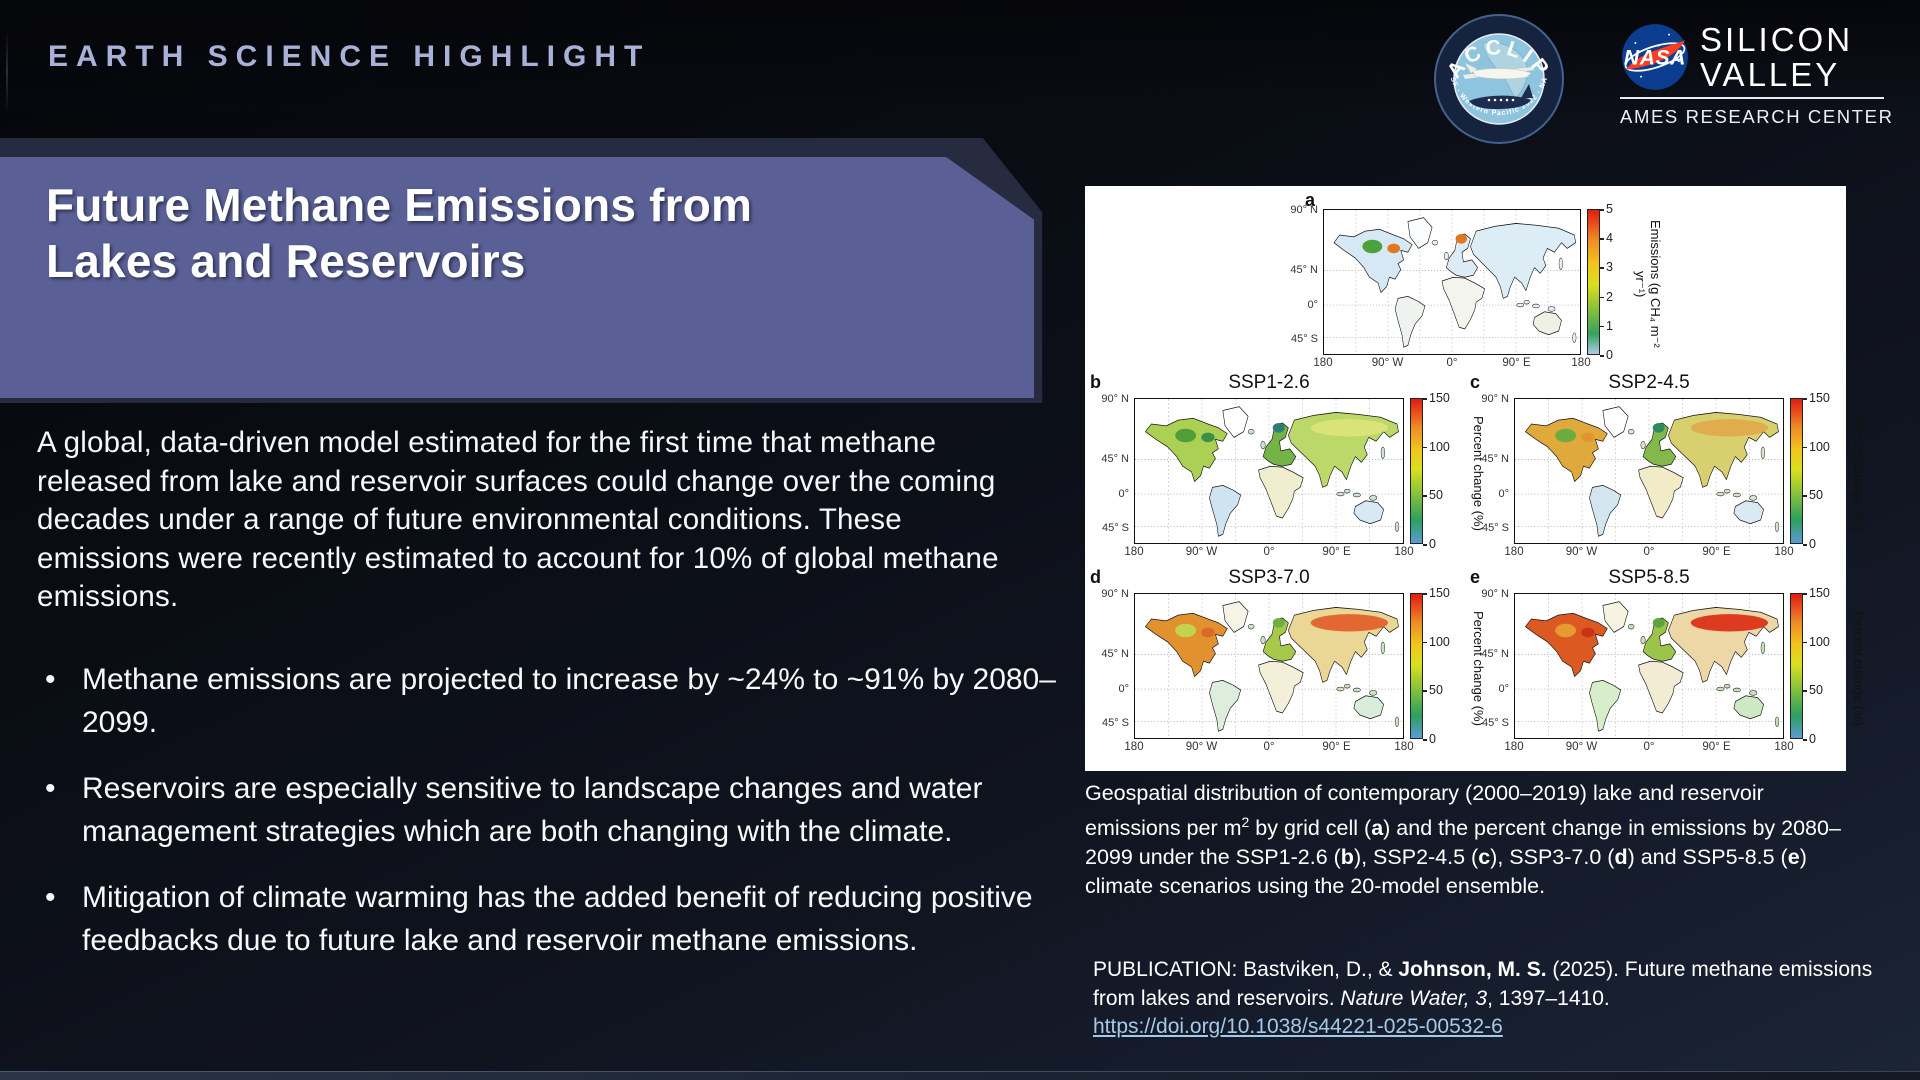 The image size is (1920, 1080). Describe the element at coordinates (1310, 200) in the screenshot. I see `panel-letter: a` at that location.